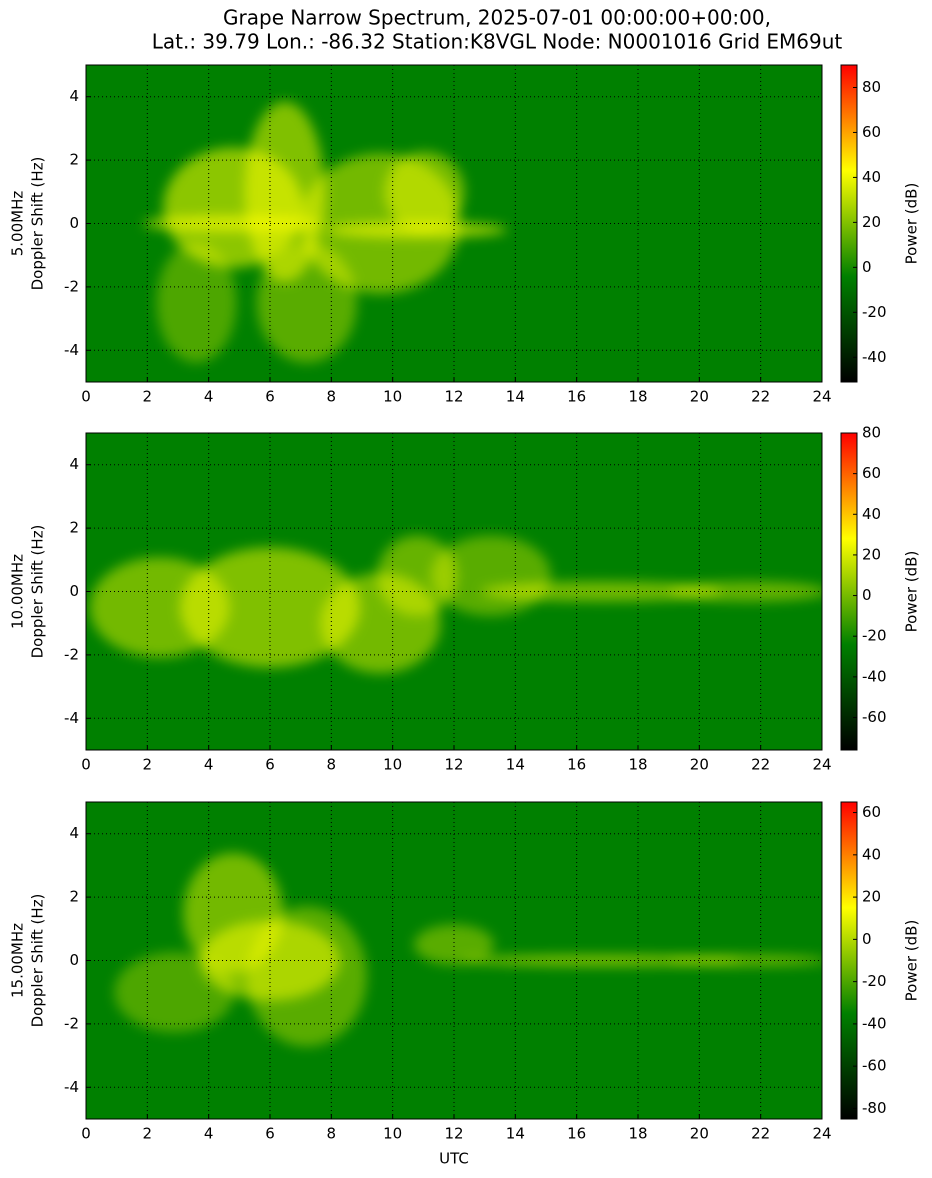  What do you see at coordinates (874, 1108) in the screenshot?
I see `colorbar-tick-label: -80` at bounding box center [874, 1108].